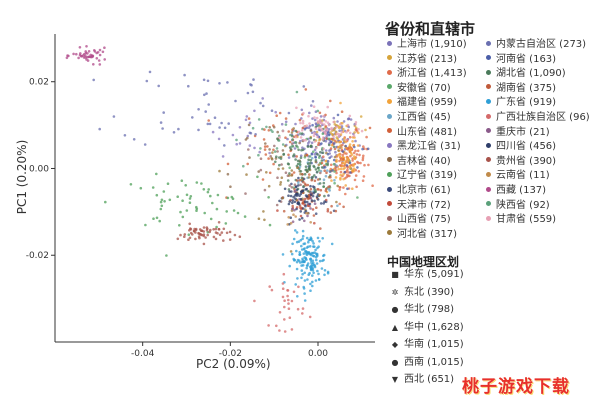  What do you see at coordinates (422, 380) in the screenshot?
I see `region-legend-item: ▼ 西北 (651)` at bounding box center [422, 380].